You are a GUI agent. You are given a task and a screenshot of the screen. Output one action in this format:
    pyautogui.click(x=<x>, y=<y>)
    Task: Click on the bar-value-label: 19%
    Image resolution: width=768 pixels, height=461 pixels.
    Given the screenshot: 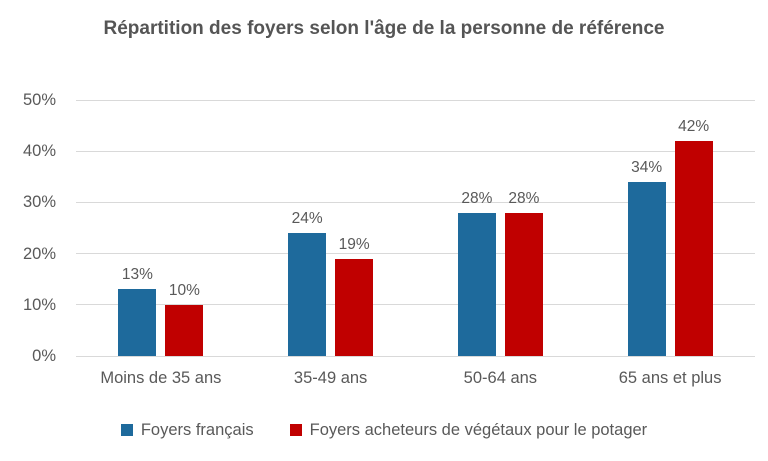 What is the action you would take?
    pyautogui.click(x=354, y=244)
    